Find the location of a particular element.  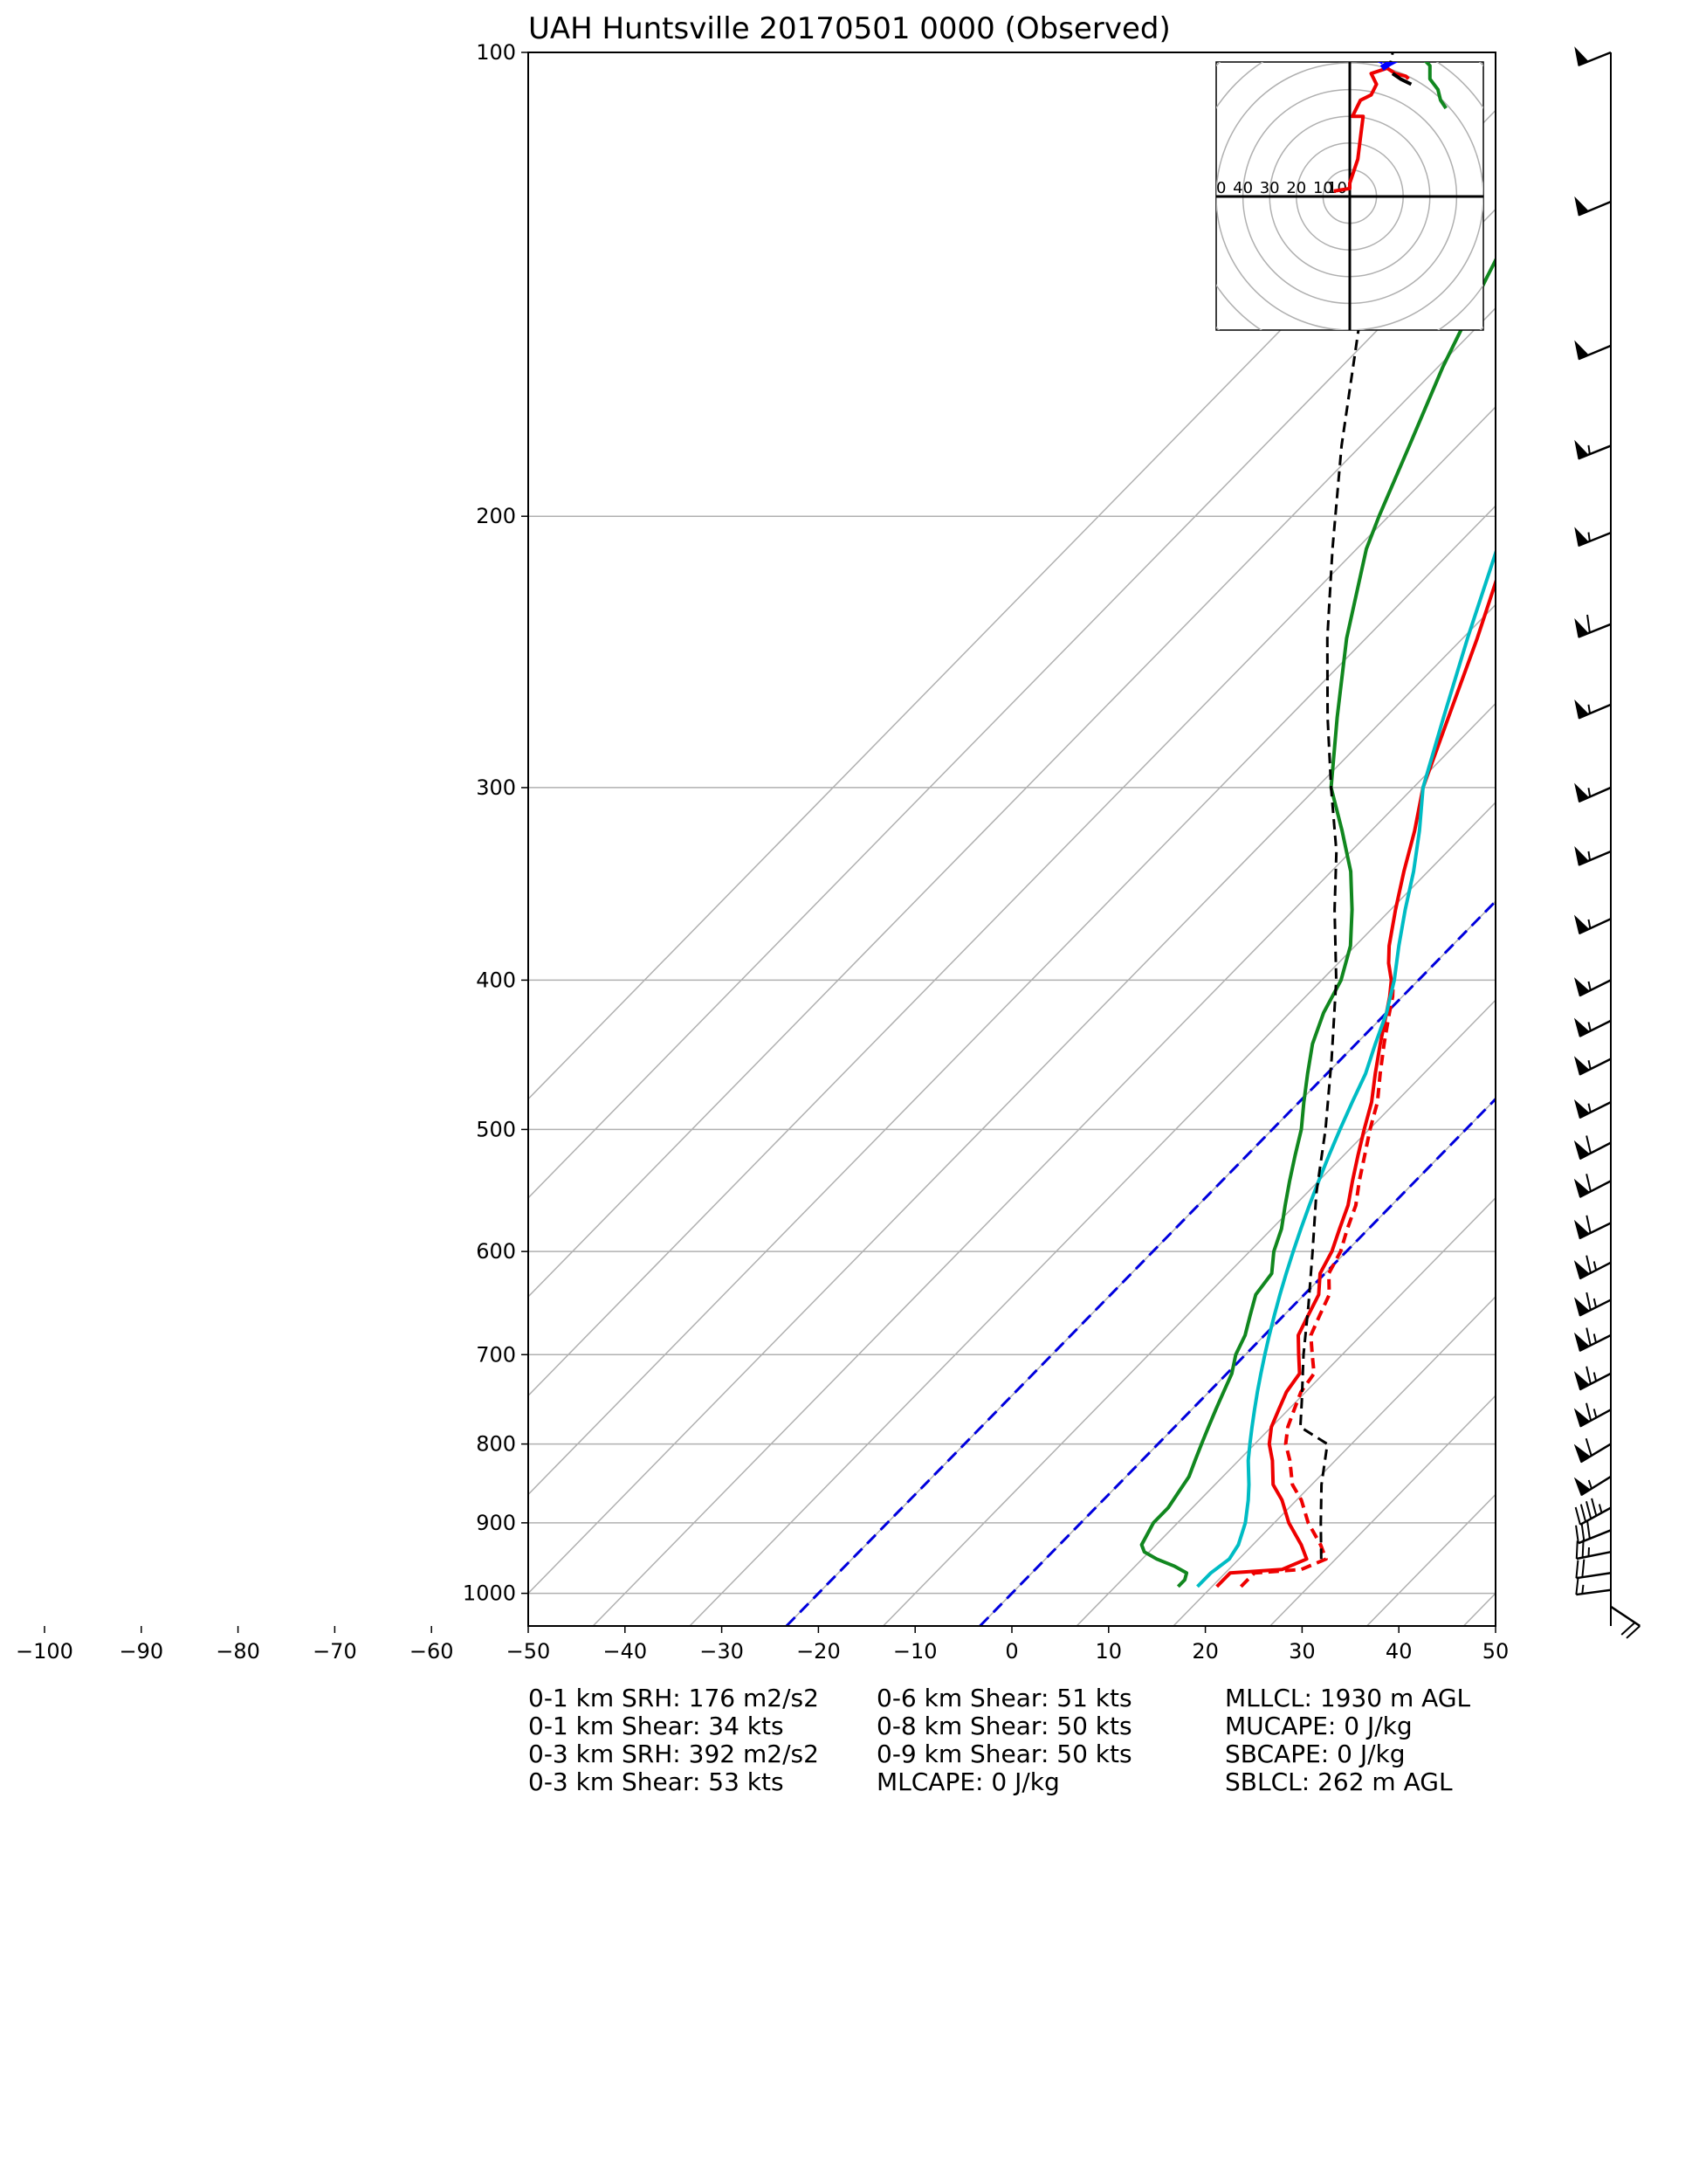

stat-srh-3km: 0-3 km SRH: 392 m2/s2 is located at coordinates (673, 1754).